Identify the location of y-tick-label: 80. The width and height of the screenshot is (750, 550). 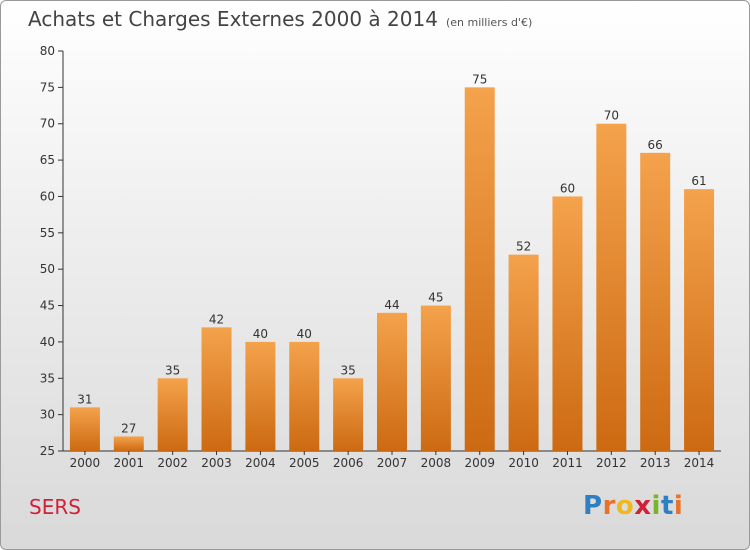
(47, 51).